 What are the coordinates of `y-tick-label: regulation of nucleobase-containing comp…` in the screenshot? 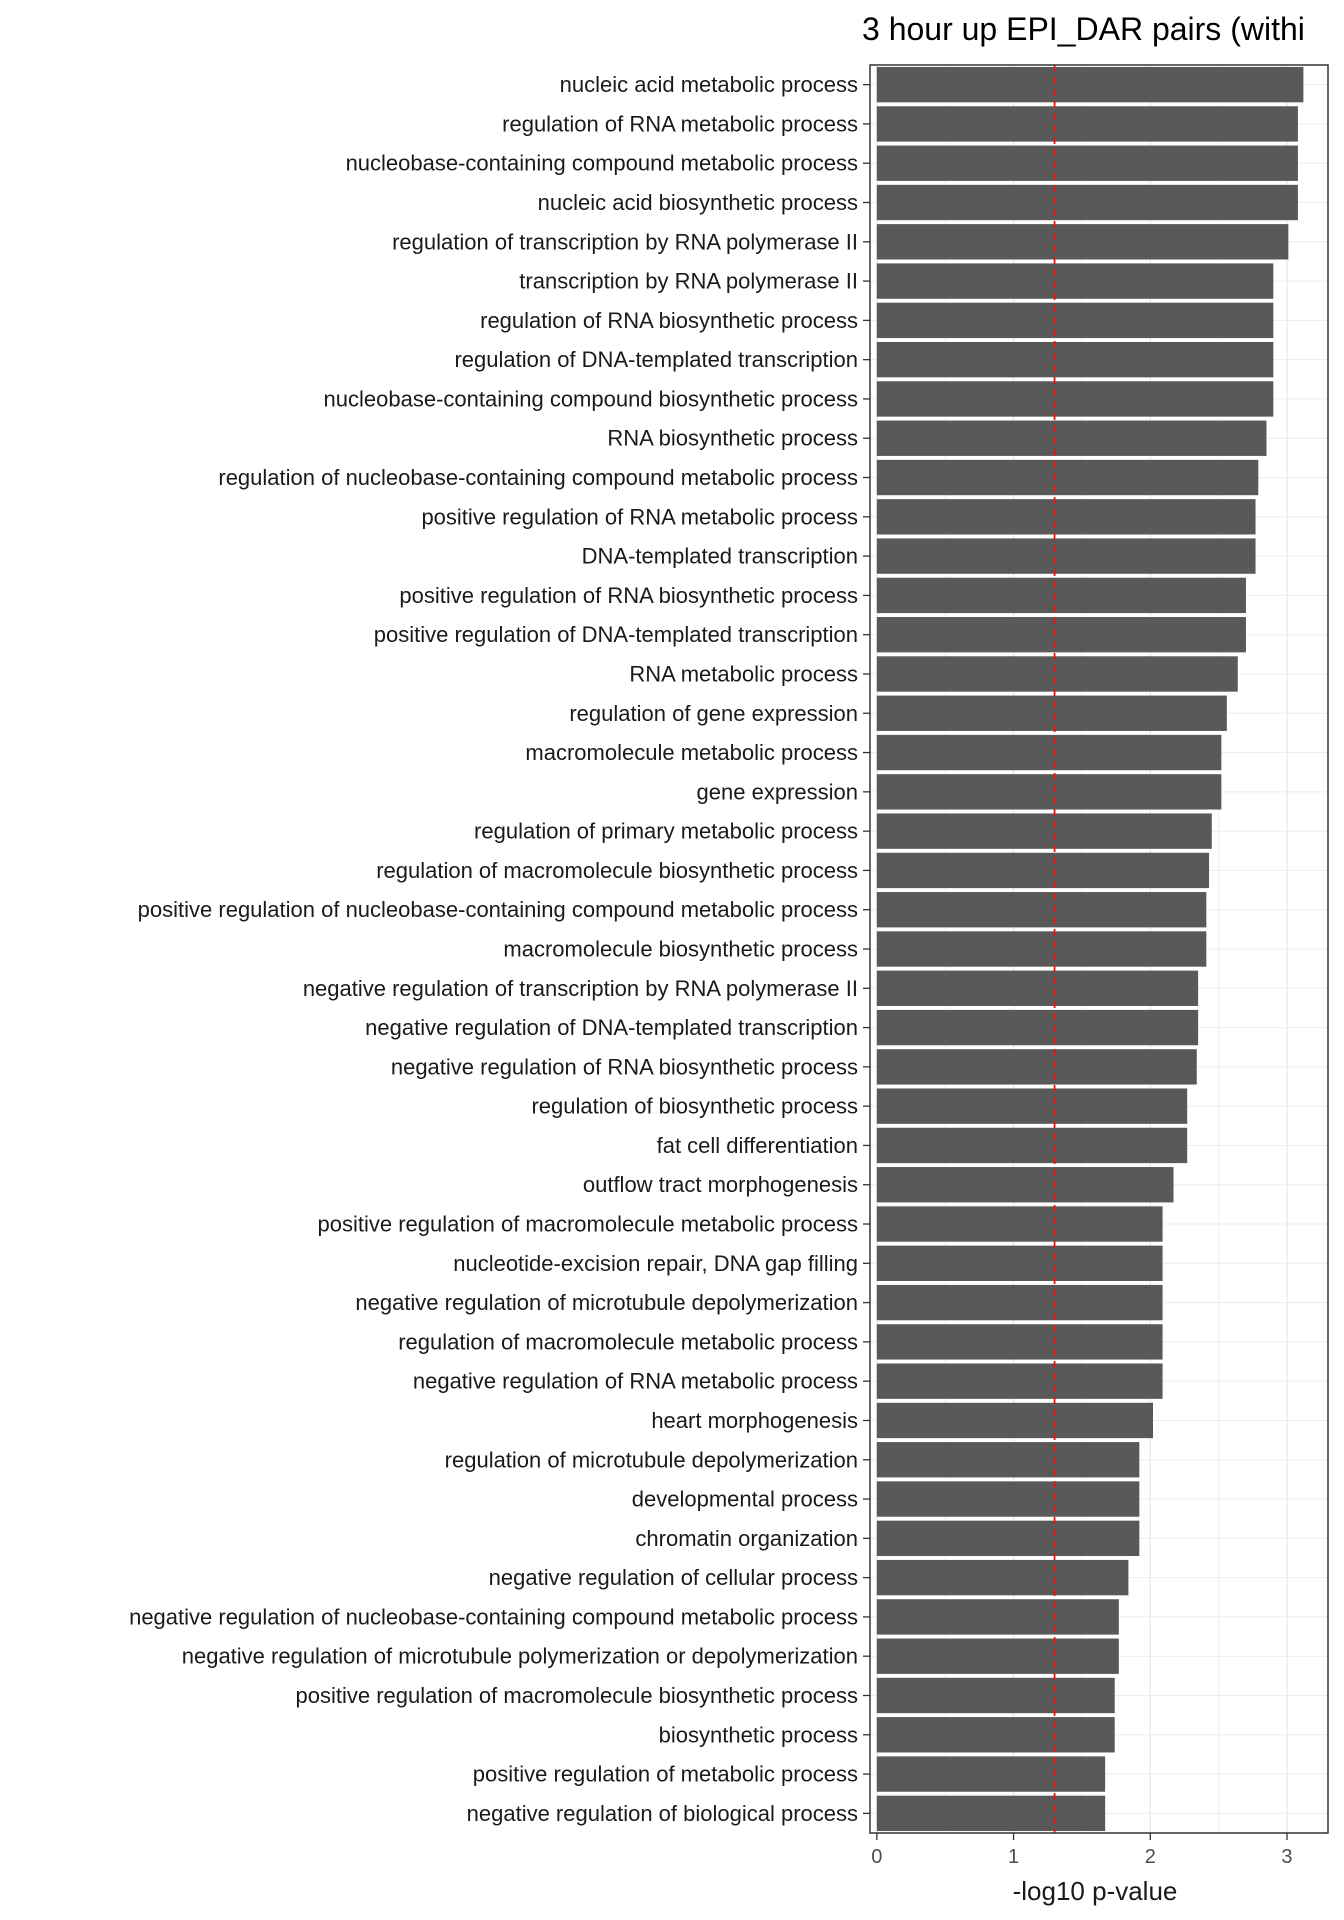 It's located at (538, 477).